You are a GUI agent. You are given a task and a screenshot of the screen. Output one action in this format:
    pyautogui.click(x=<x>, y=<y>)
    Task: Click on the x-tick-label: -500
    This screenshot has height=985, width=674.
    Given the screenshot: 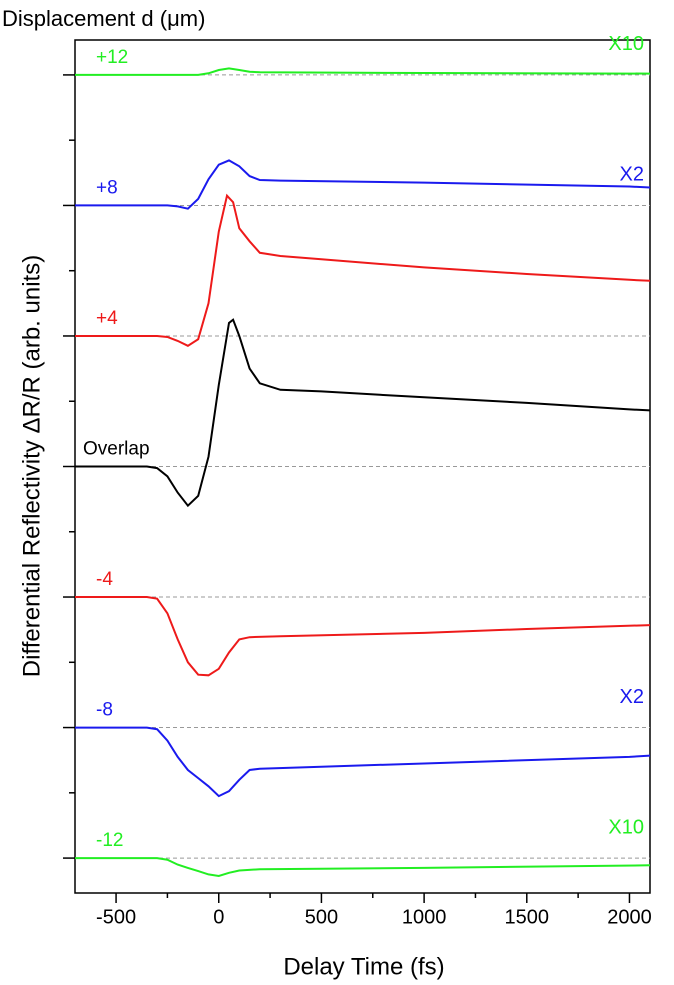 What is the action you would take?
    pyautogui.click(x=116, y=917)
    